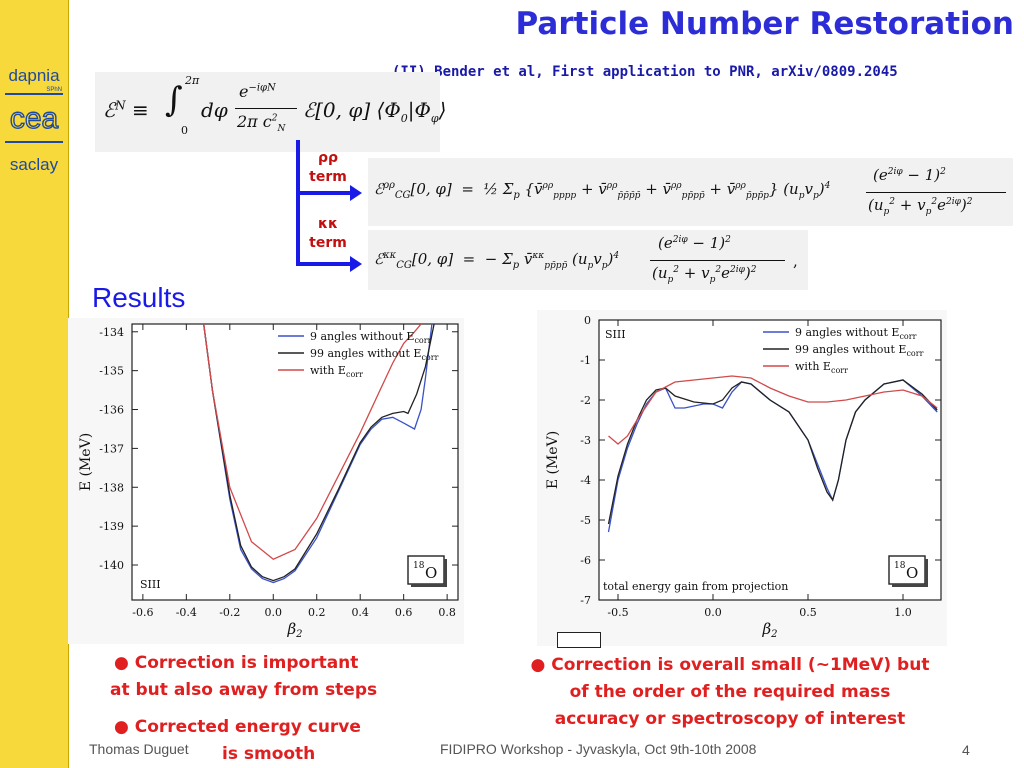 This screenshot has height=768, width=1024. Describe the element at coordinates (54, 90) in the screenshot. I see `dapnia-logo-sub: SPhN` at that location.